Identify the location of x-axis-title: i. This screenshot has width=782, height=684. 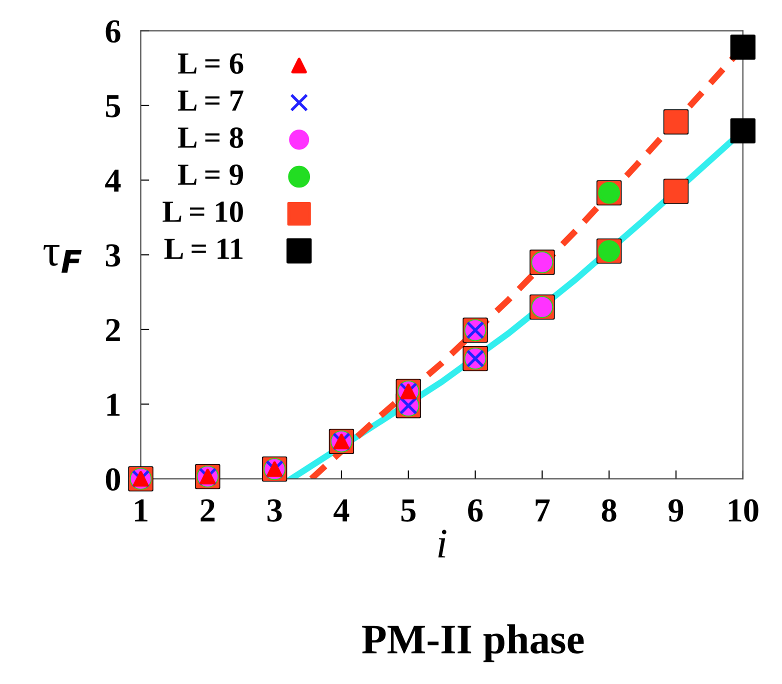
(442, 544).